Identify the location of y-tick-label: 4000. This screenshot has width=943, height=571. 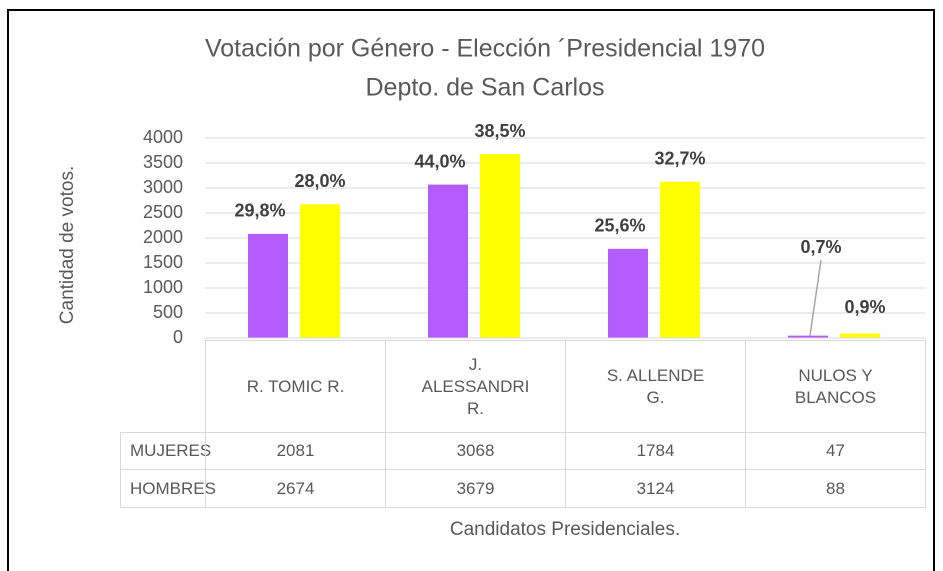
(163, 137).